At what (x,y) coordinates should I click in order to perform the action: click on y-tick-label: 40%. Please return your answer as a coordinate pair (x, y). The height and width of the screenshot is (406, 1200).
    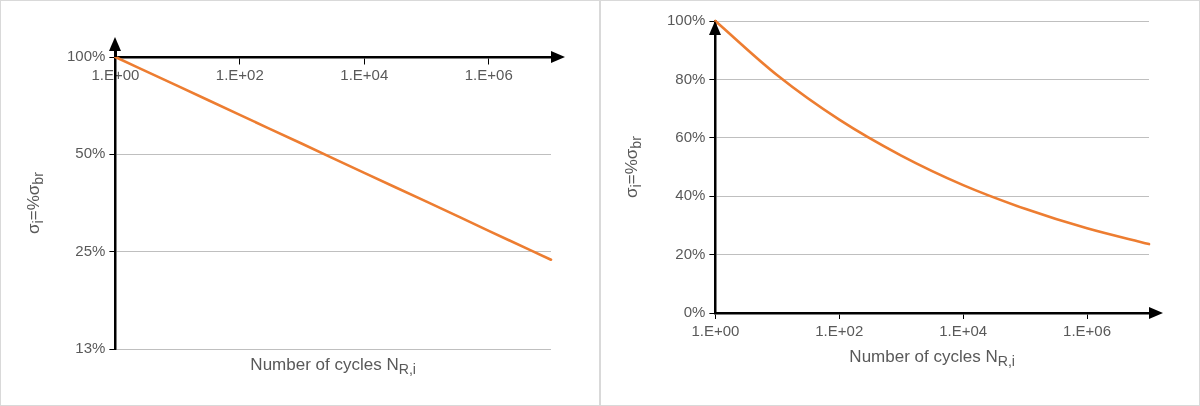
    Looking at the image, I should click on (690, 195).